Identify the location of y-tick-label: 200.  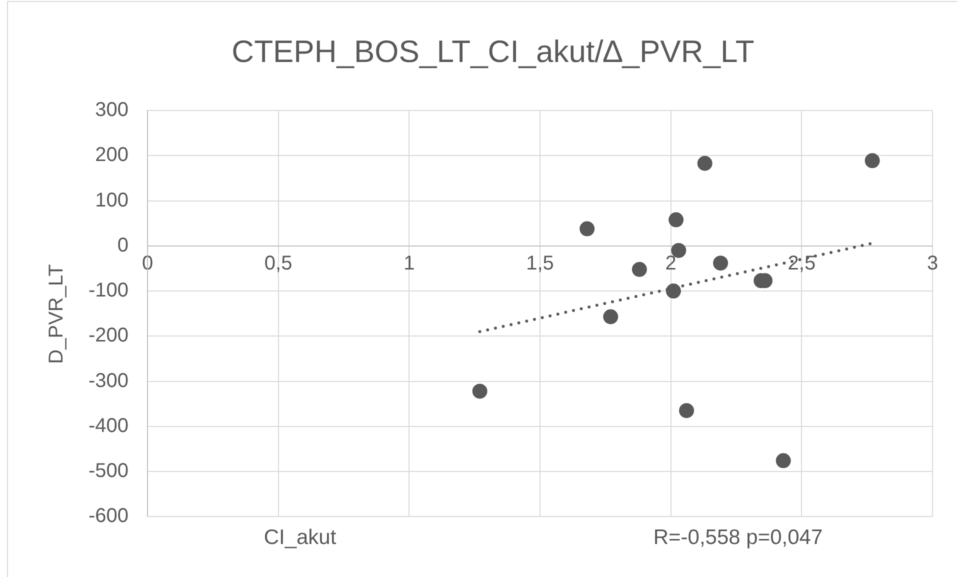
(111, 155).